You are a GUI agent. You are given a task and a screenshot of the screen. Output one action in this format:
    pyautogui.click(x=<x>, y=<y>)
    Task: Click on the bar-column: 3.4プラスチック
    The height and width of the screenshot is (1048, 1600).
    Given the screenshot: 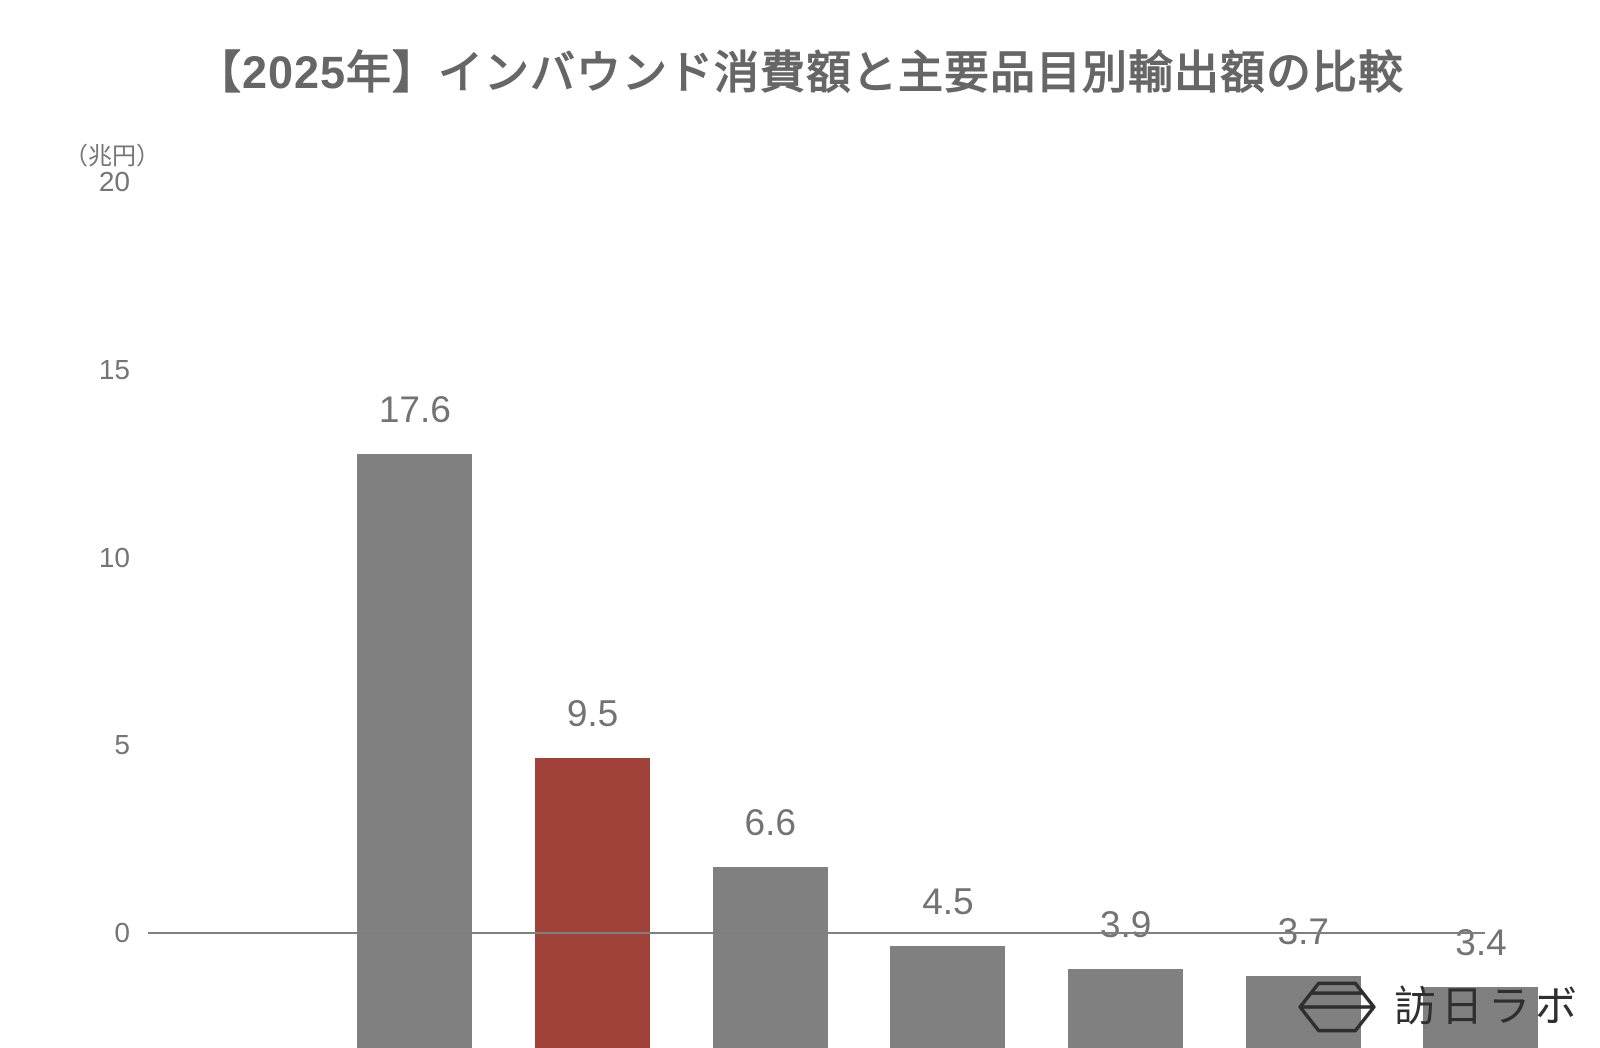 What is the action you would take?
    pyautogui.click(x=1481, y=706)
    